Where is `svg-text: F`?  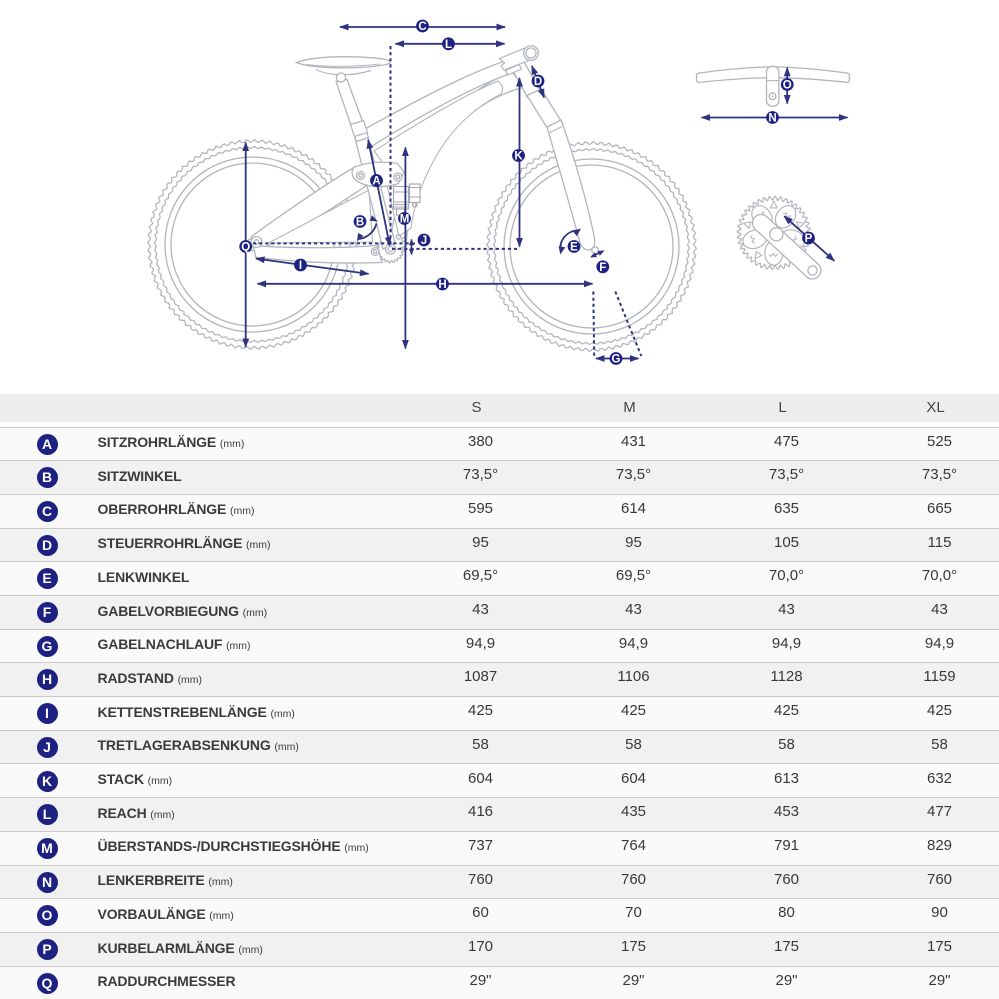
svg-text: F is located at coordinates (602, 268).